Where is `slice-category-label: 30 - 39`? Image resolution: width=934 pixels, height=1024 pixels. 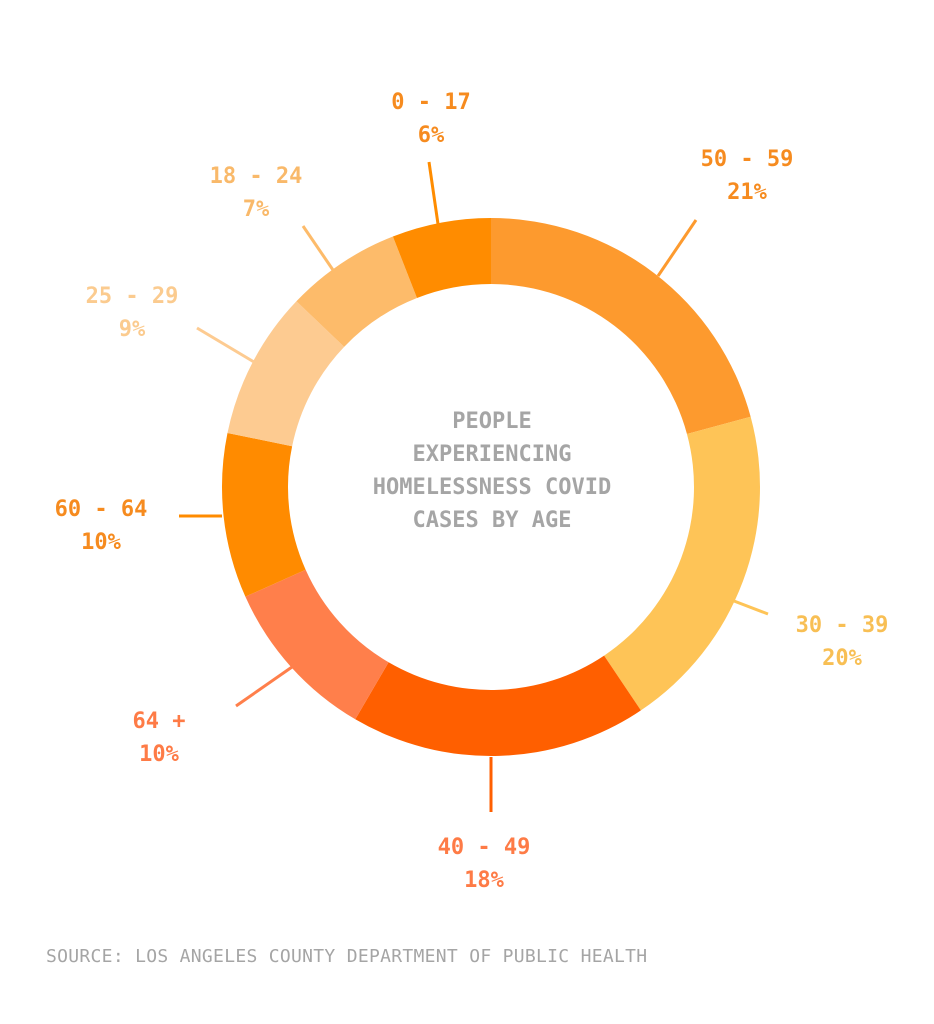 slice-category-label: 30 - 39 is located at coordinates (842, 625).